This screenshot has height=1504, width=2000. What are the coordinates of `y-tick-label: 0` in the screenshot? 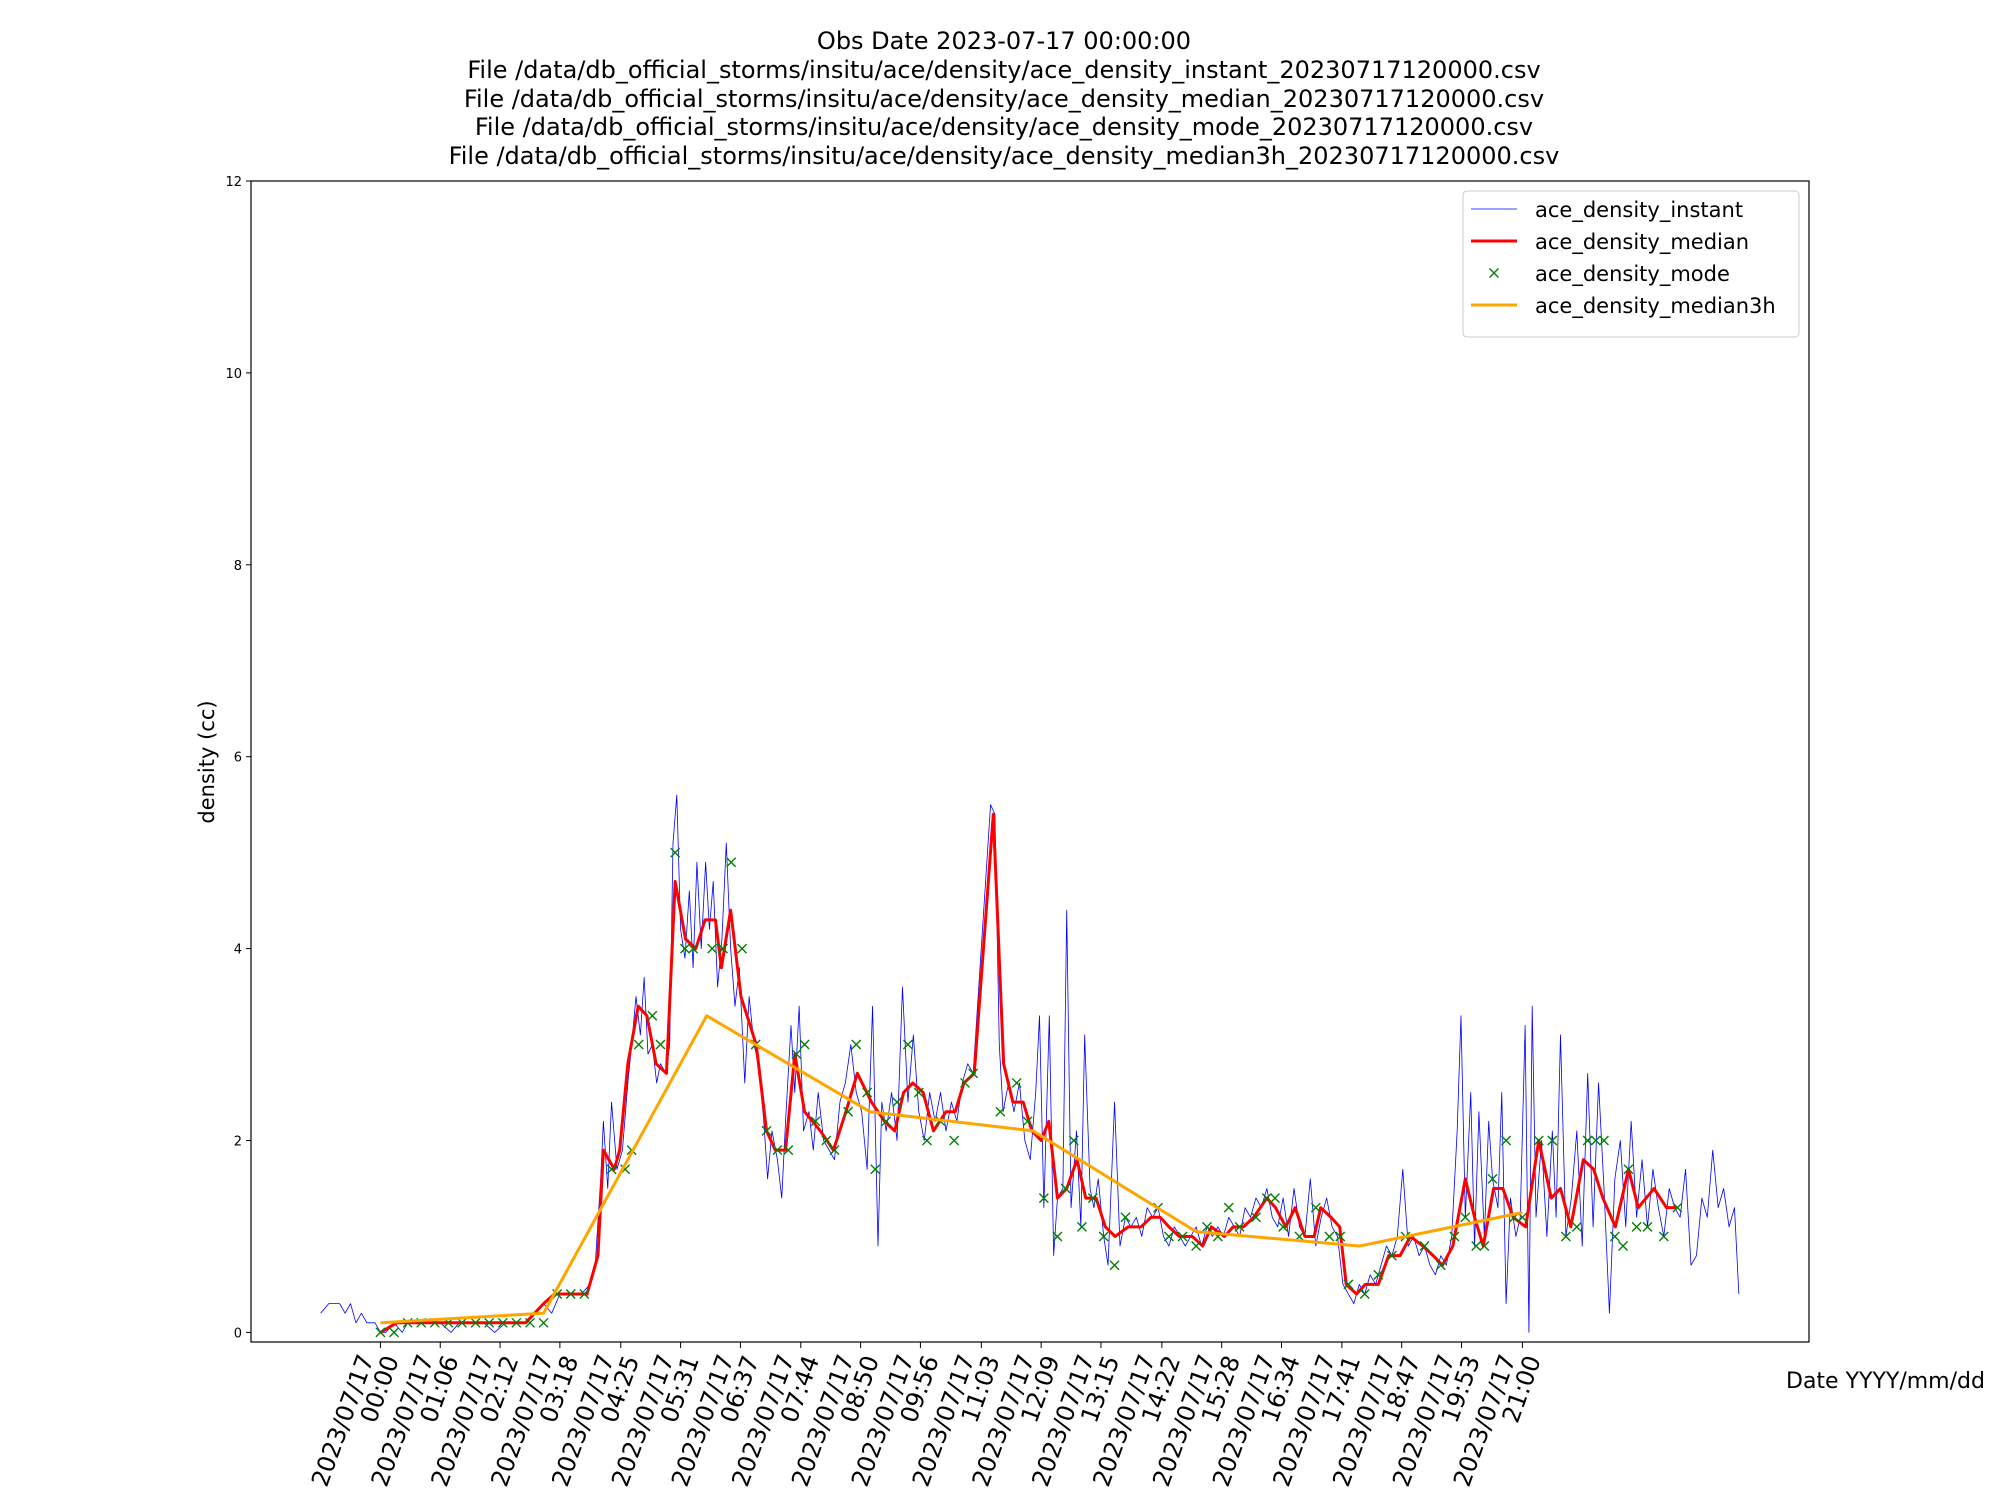 It's located at (238, 1333).